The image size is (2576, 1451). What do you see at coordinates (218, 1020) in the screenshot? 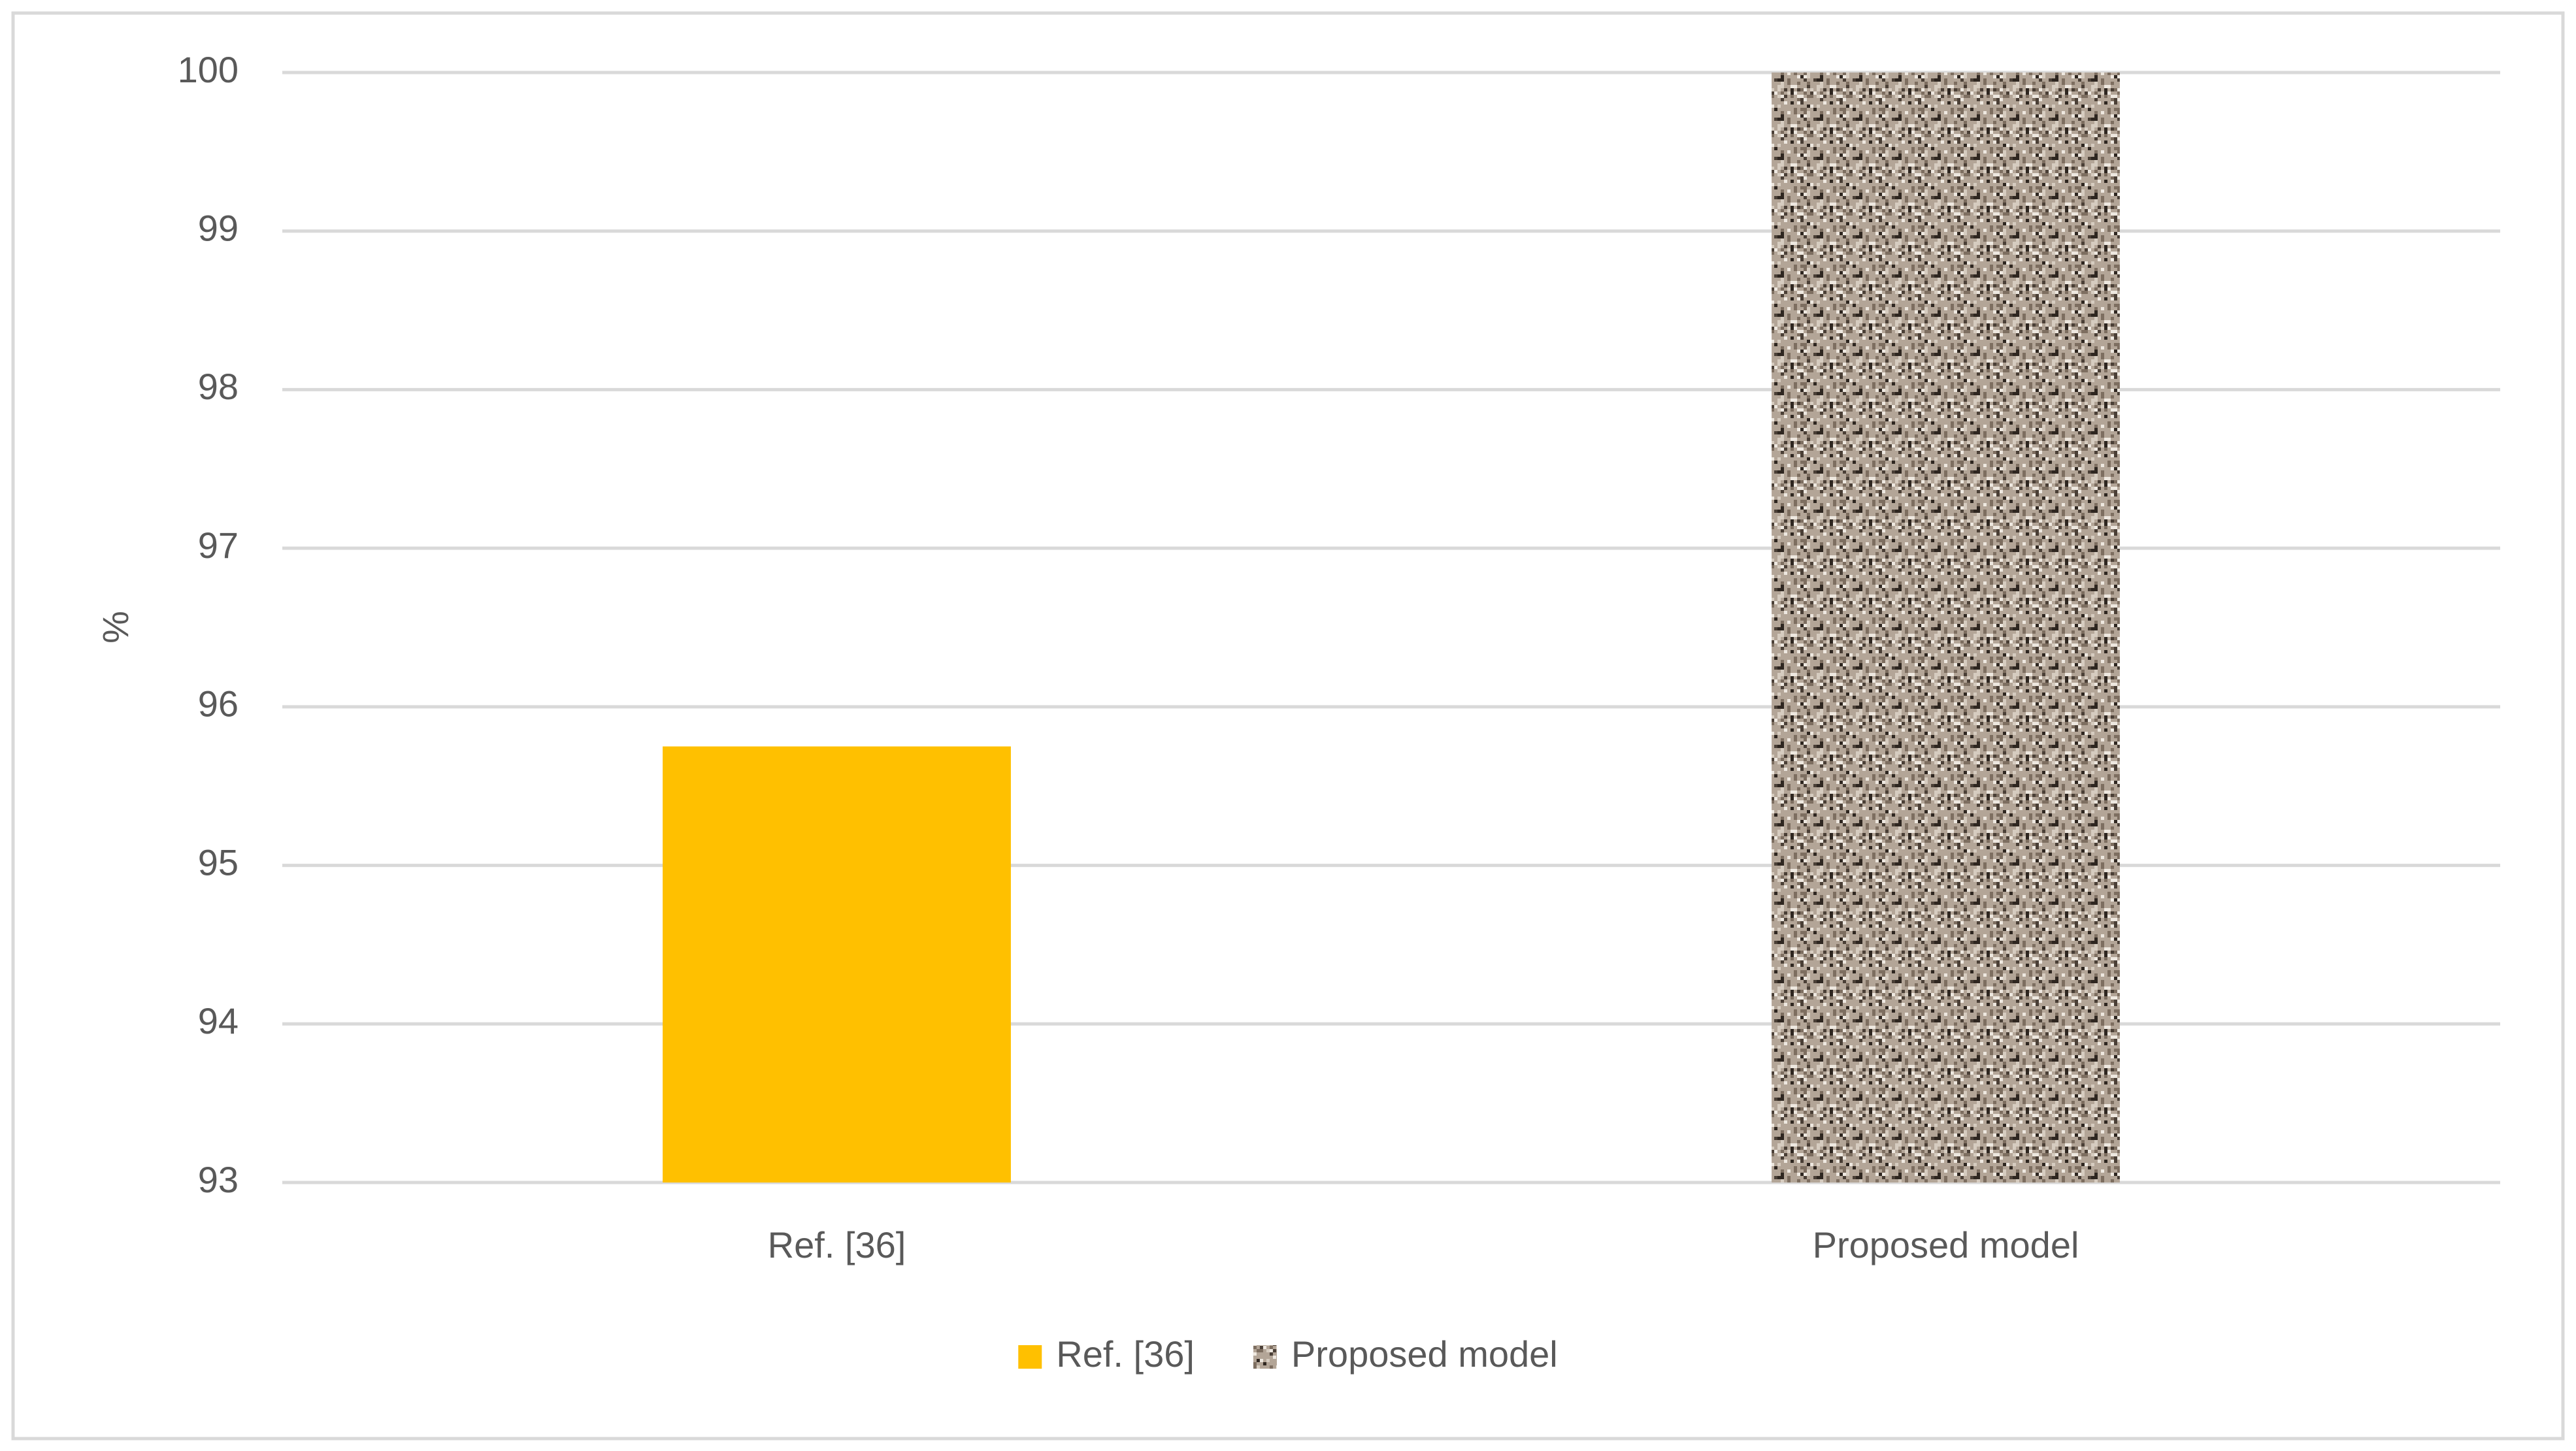
I see `y-tick-label: 94` at bounding box center [218, 1020].